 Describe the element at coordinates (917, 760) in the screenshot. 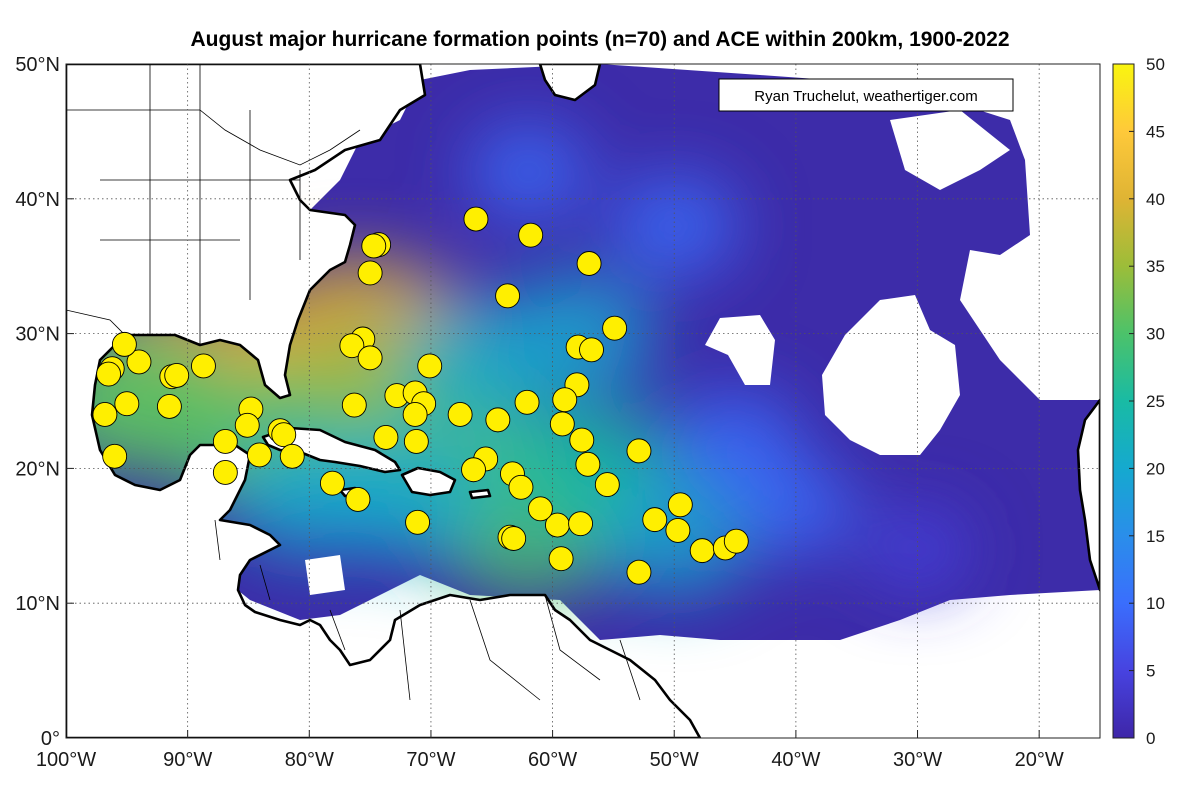

I see `x-tick-label: 30°W` at that location.